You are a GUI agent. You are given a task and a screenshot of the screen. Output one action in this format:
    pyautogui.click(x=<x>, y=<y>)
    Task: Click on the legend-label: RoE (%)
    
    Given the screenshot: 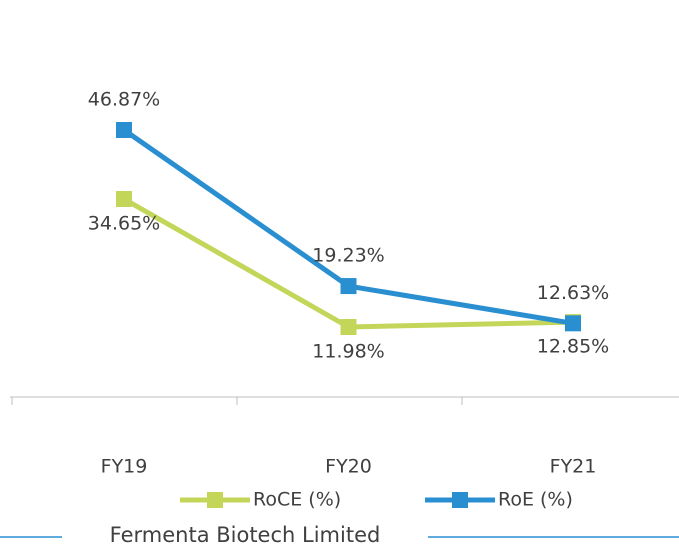 What is the action you would take?
    pyautogui.click(x=535, y=500)
    